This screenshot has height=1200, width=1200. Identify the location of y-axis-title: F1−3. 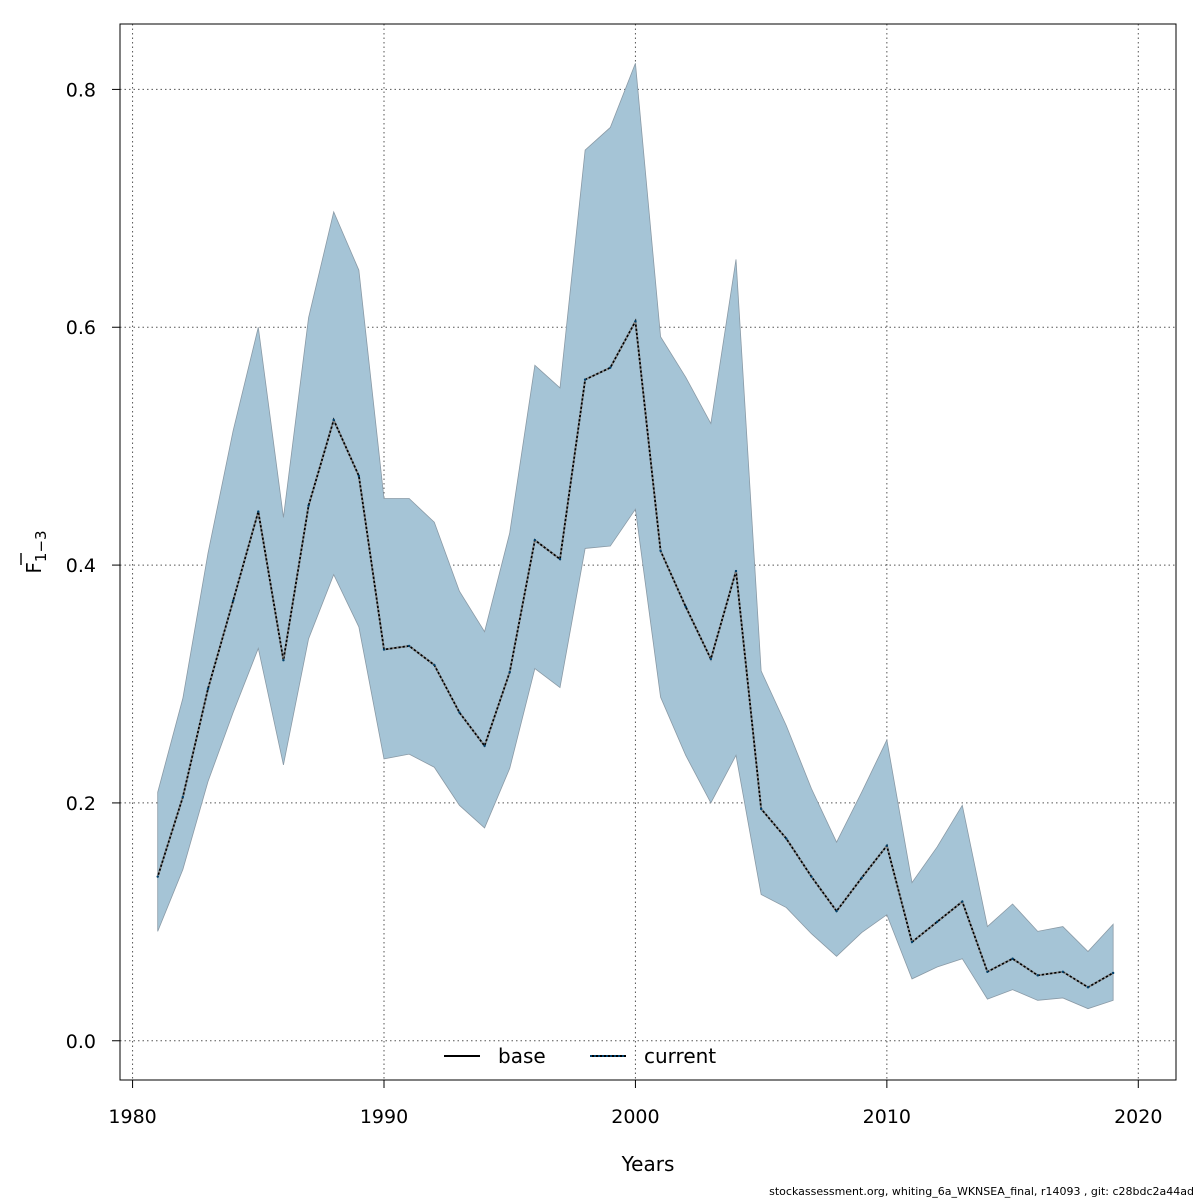
(35, 552).